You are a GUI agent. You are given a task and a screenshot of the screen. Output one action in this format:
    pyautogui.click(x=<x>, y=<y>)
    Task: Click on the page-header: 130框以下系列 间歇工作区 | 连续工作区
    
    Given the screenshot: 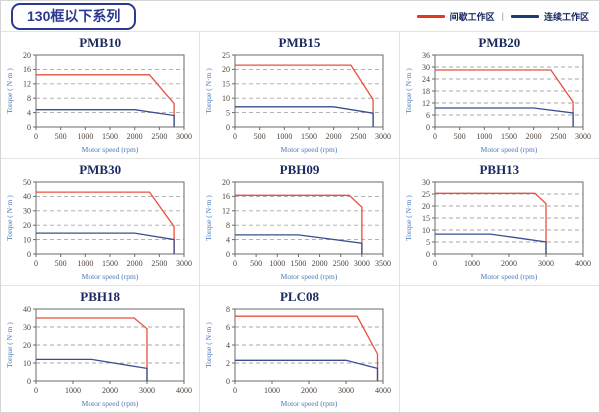 What is the action you would take?
    pyautogui.click(x=300, y=16)
    